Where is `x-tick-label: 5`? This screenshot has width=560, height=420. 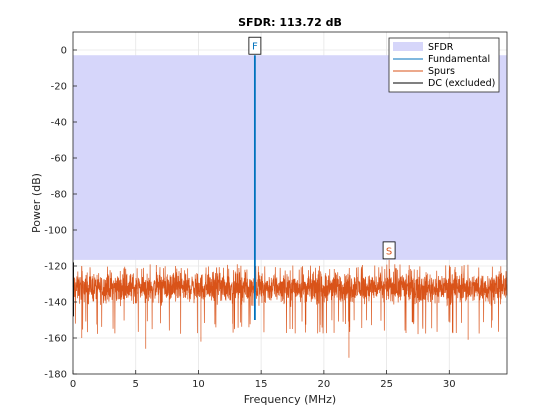
x-tick-label: 5 is located at coordinates (136, 384).